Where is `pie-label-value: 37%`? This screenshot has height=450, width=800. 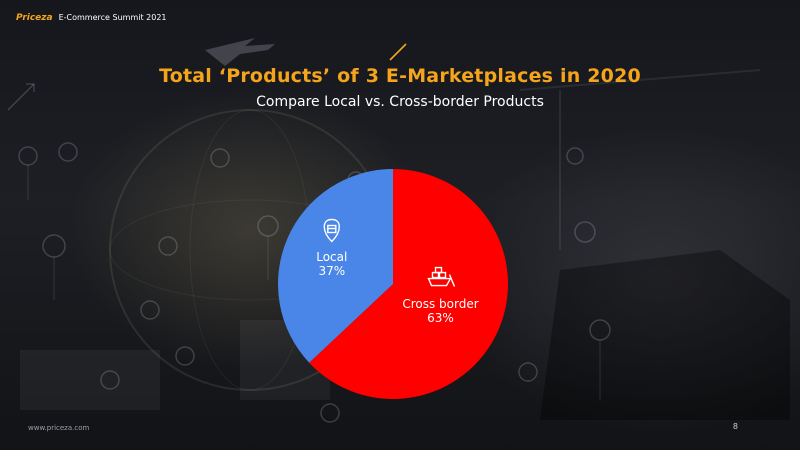 pie-label-value: 37% is located at coordinates (332, 270).